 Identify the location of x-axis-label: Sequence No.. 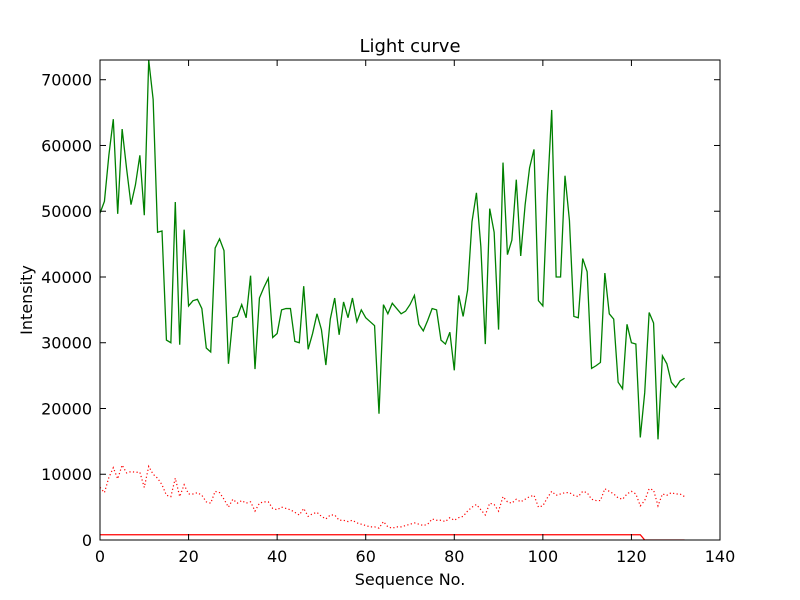
(410, 579).